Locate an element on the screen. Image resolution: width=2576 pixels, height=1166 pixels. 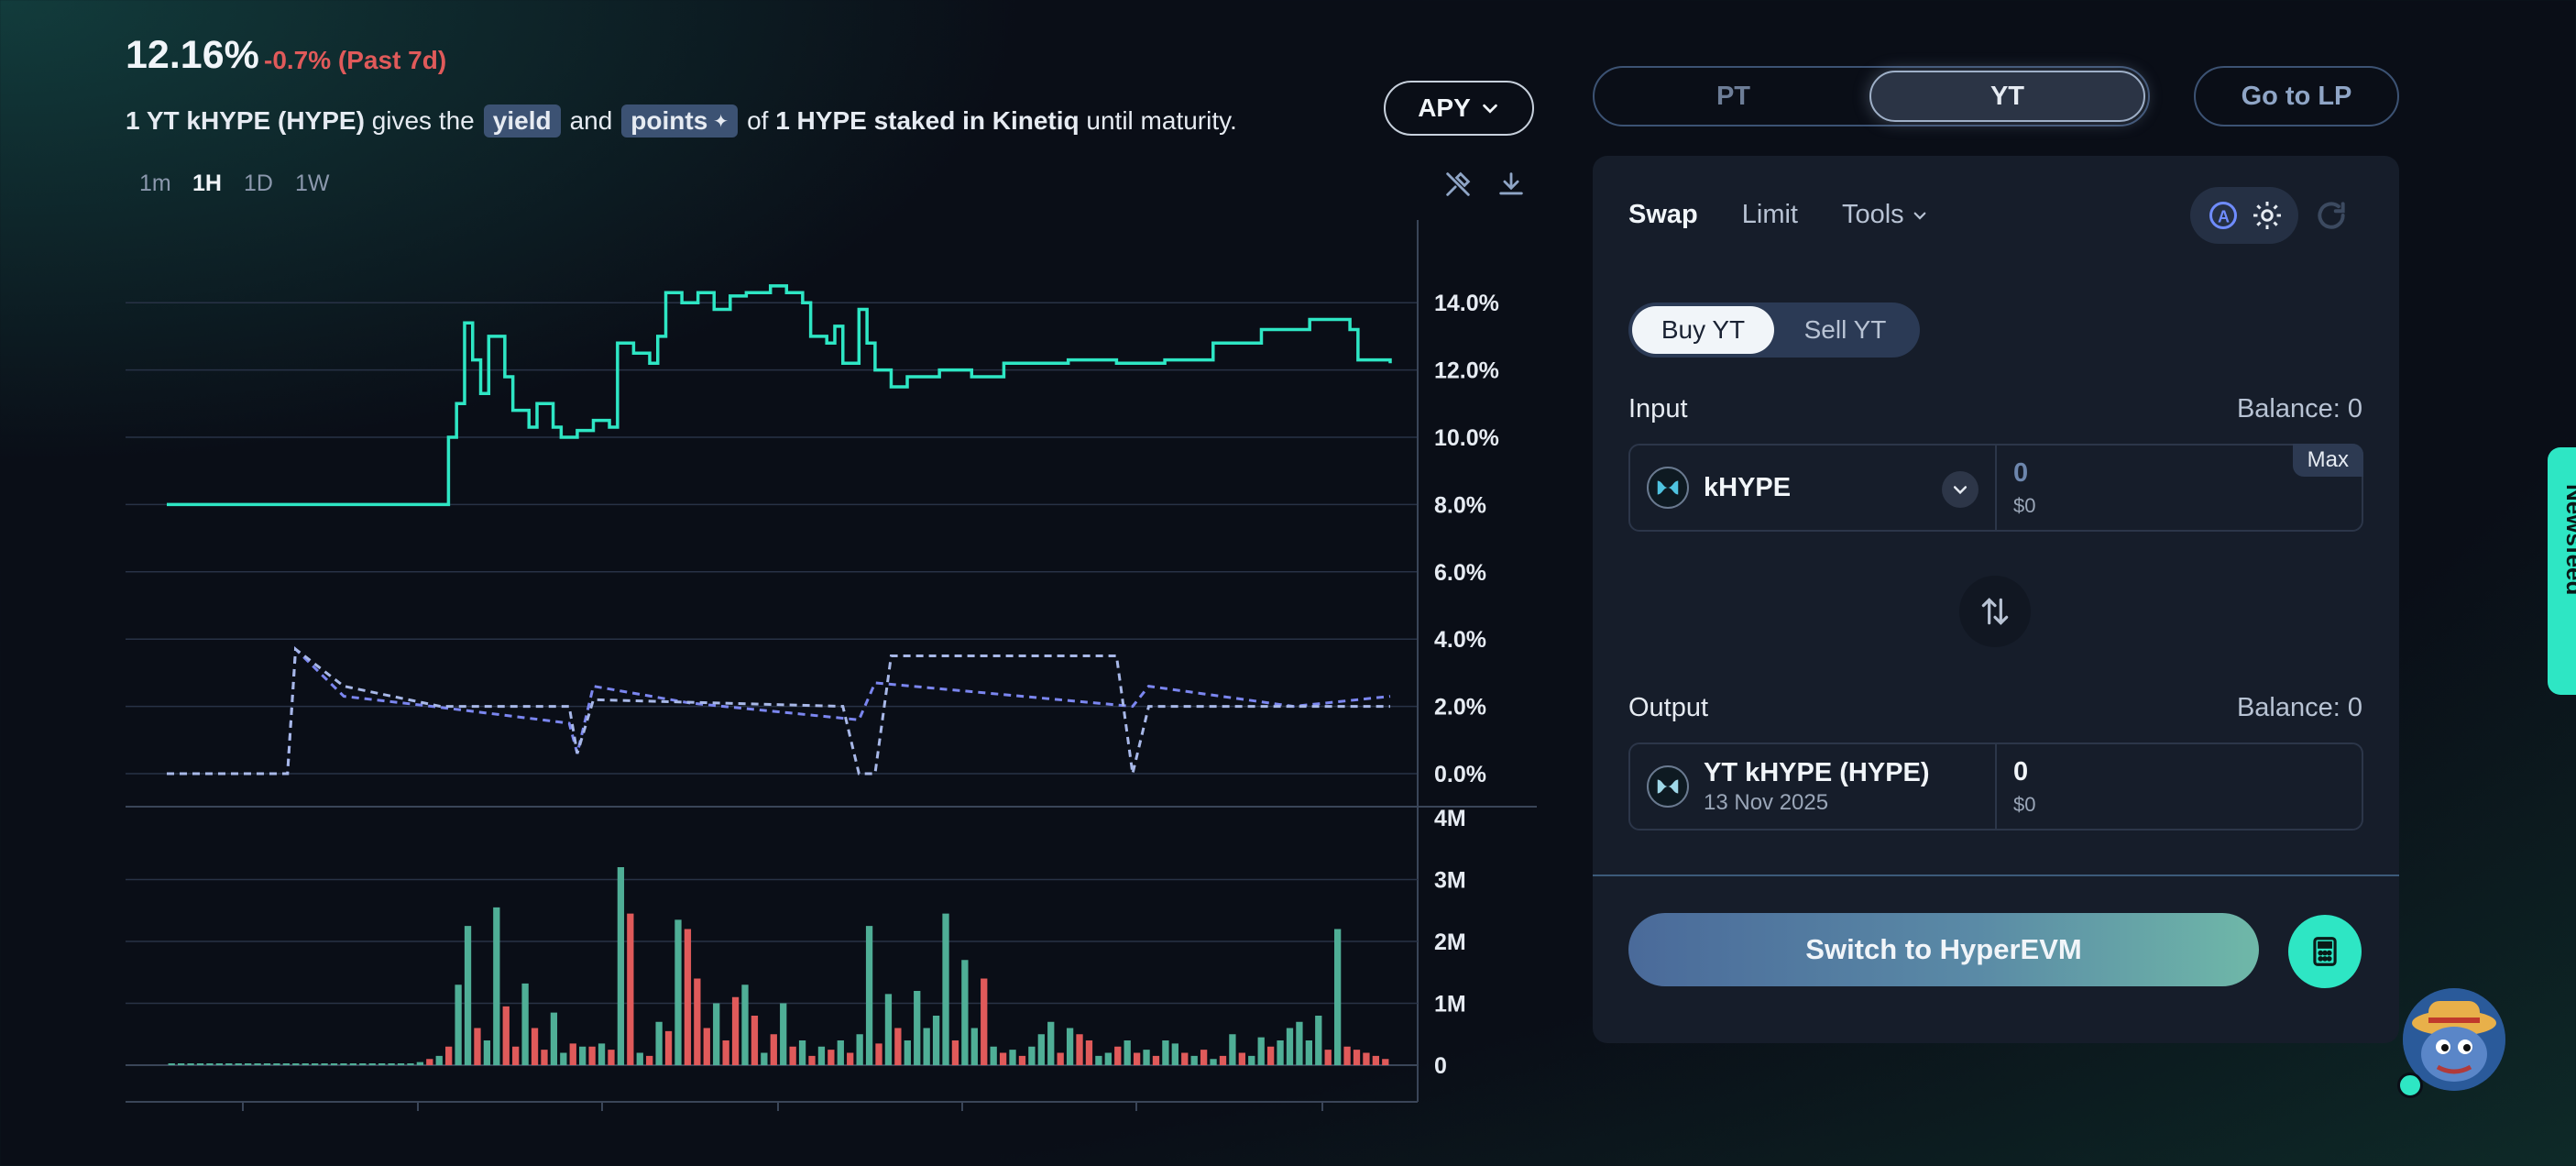
until-text: until maturity. is located at coordinates (1161, 120).